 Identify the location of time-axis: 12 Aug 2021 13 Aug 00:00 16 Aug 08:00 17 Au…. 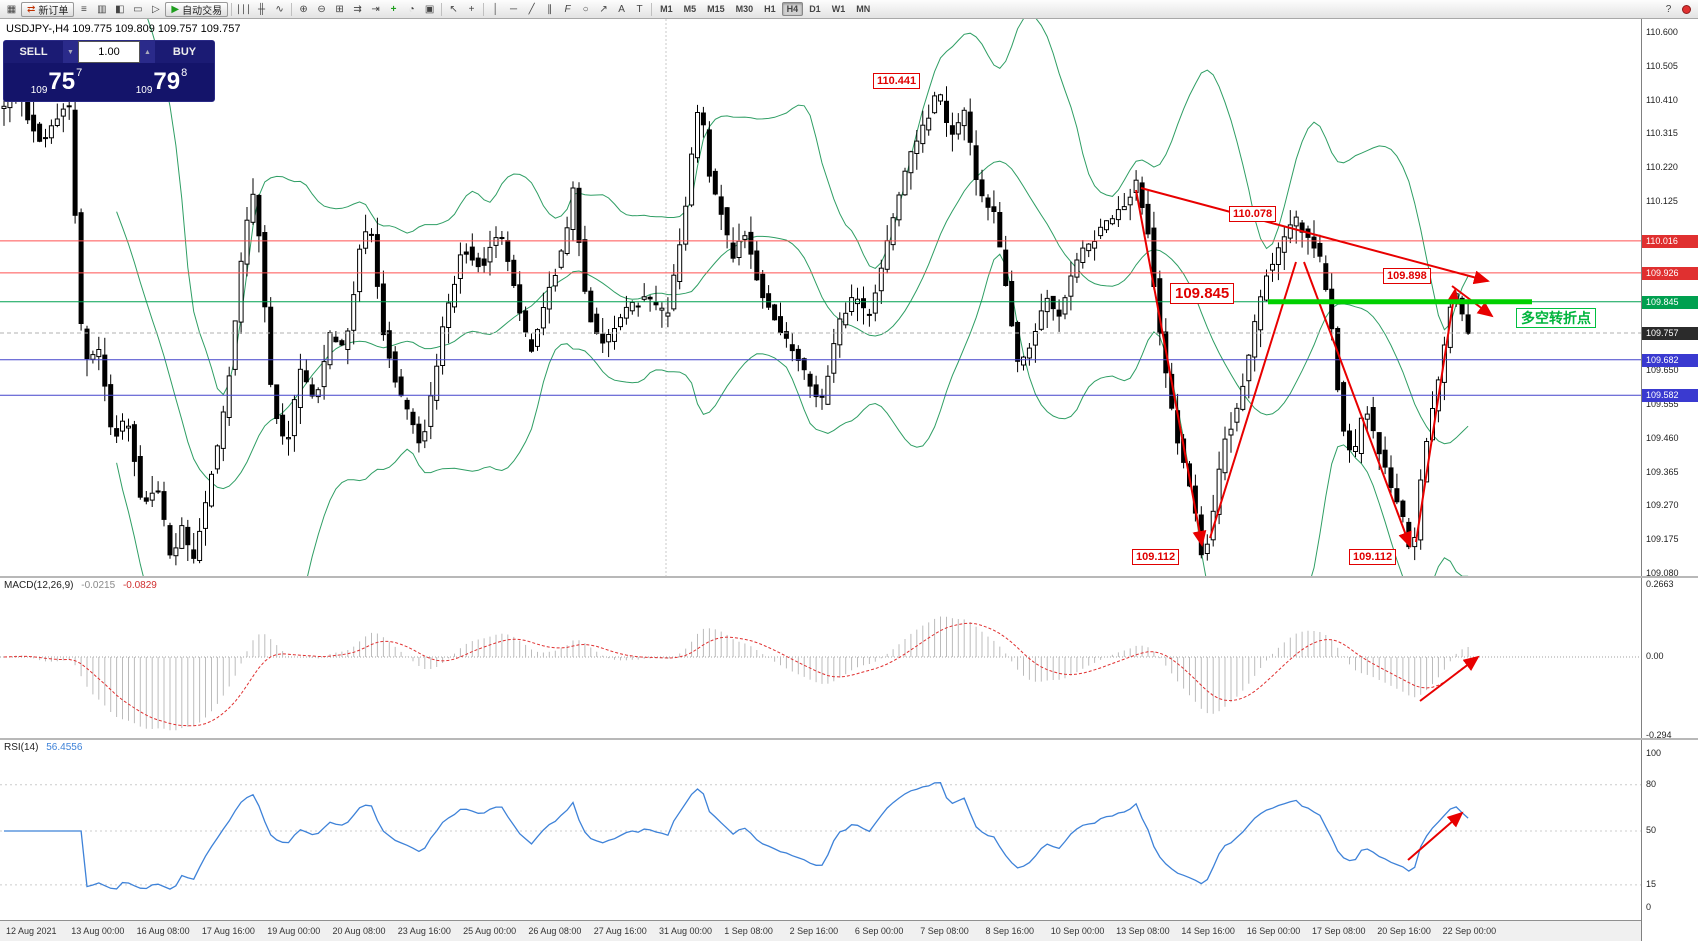
(820, 930).